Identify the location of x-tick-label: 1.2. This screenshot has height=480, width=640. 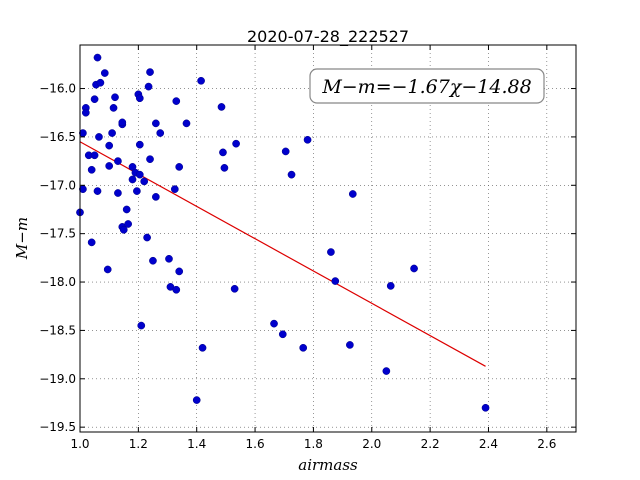
(138, 444).